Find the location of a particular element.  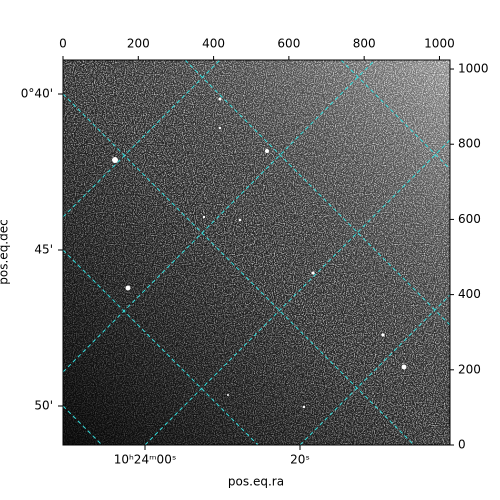

dec-tick-label: 50' is located at coordinates (43, 406).